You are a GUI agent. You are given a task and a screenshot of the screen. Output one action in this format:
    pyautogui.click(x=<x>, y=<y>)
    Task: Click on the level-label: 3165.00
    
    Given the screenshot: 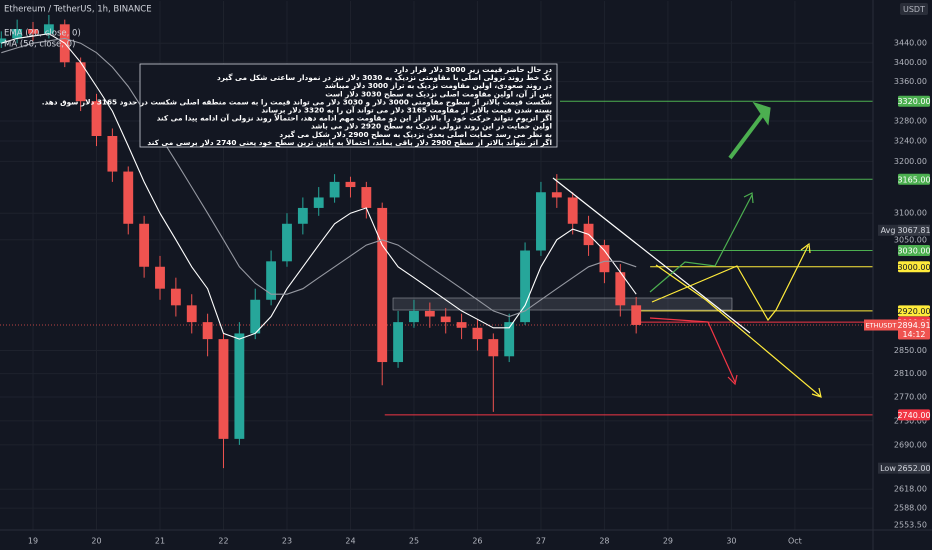 What is the action you would take?
    pyautogui.click(x=913, y=179)
    